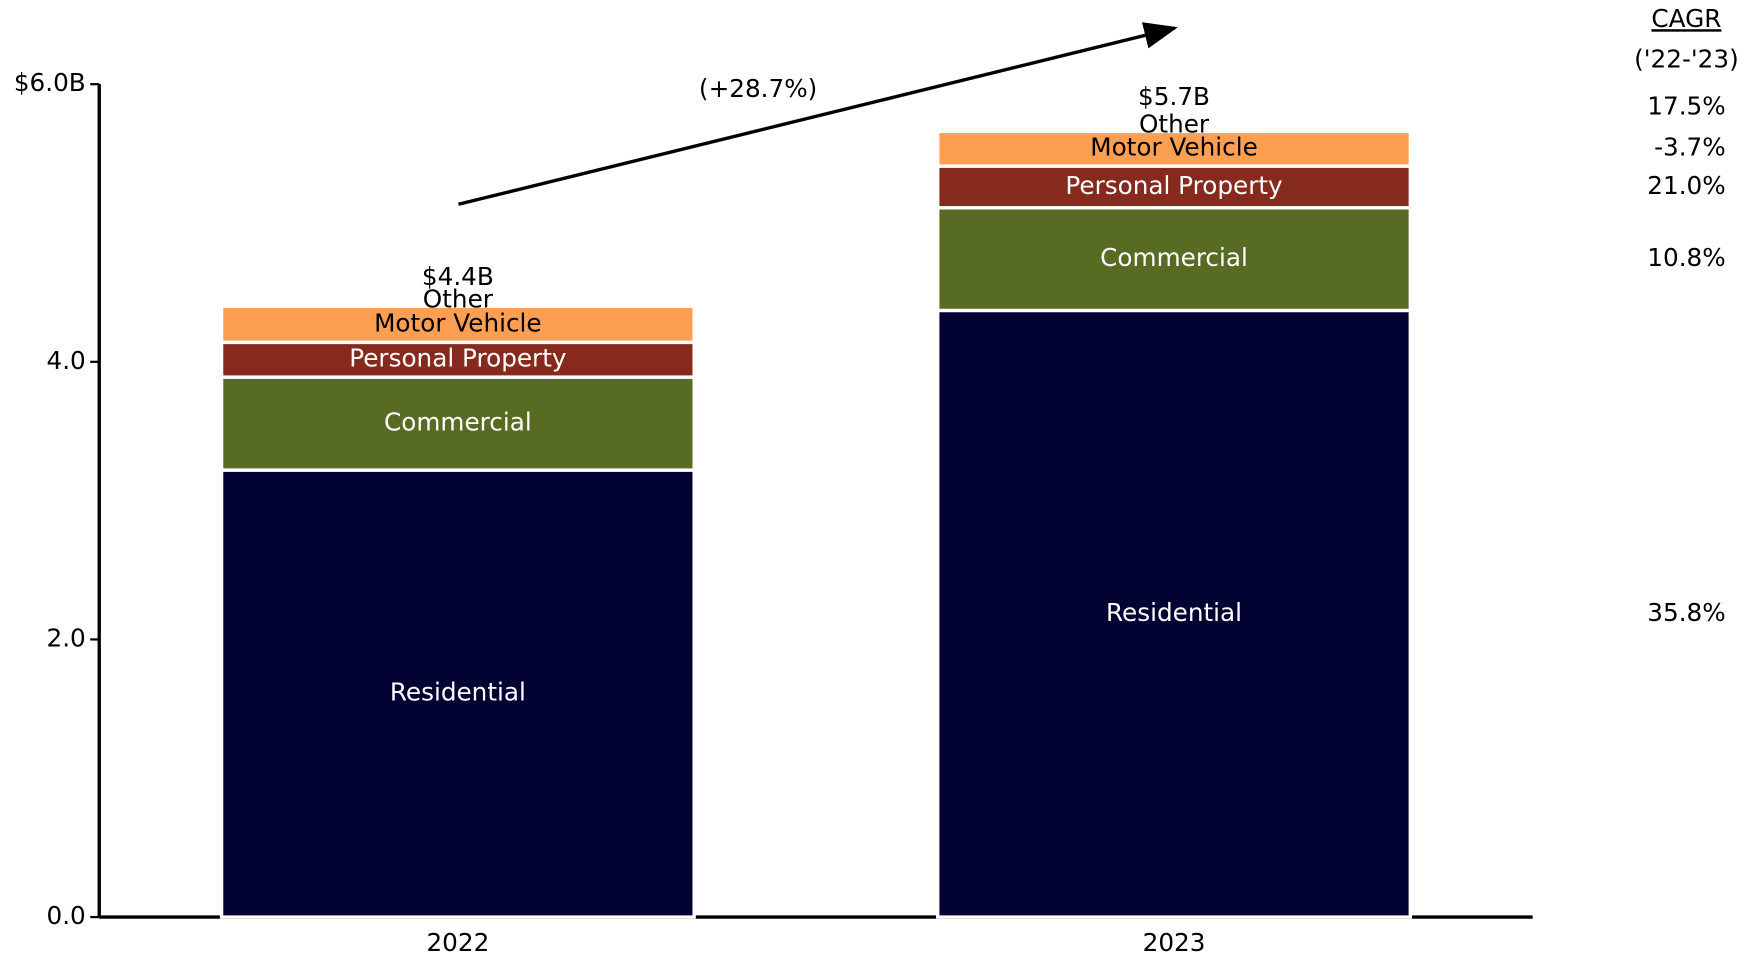 The height and width of the screenshot is (953, 1752). Describe the element at coordinates (1686, 18) in the screenshot. I see `cagr-title: CAGR` at that location.